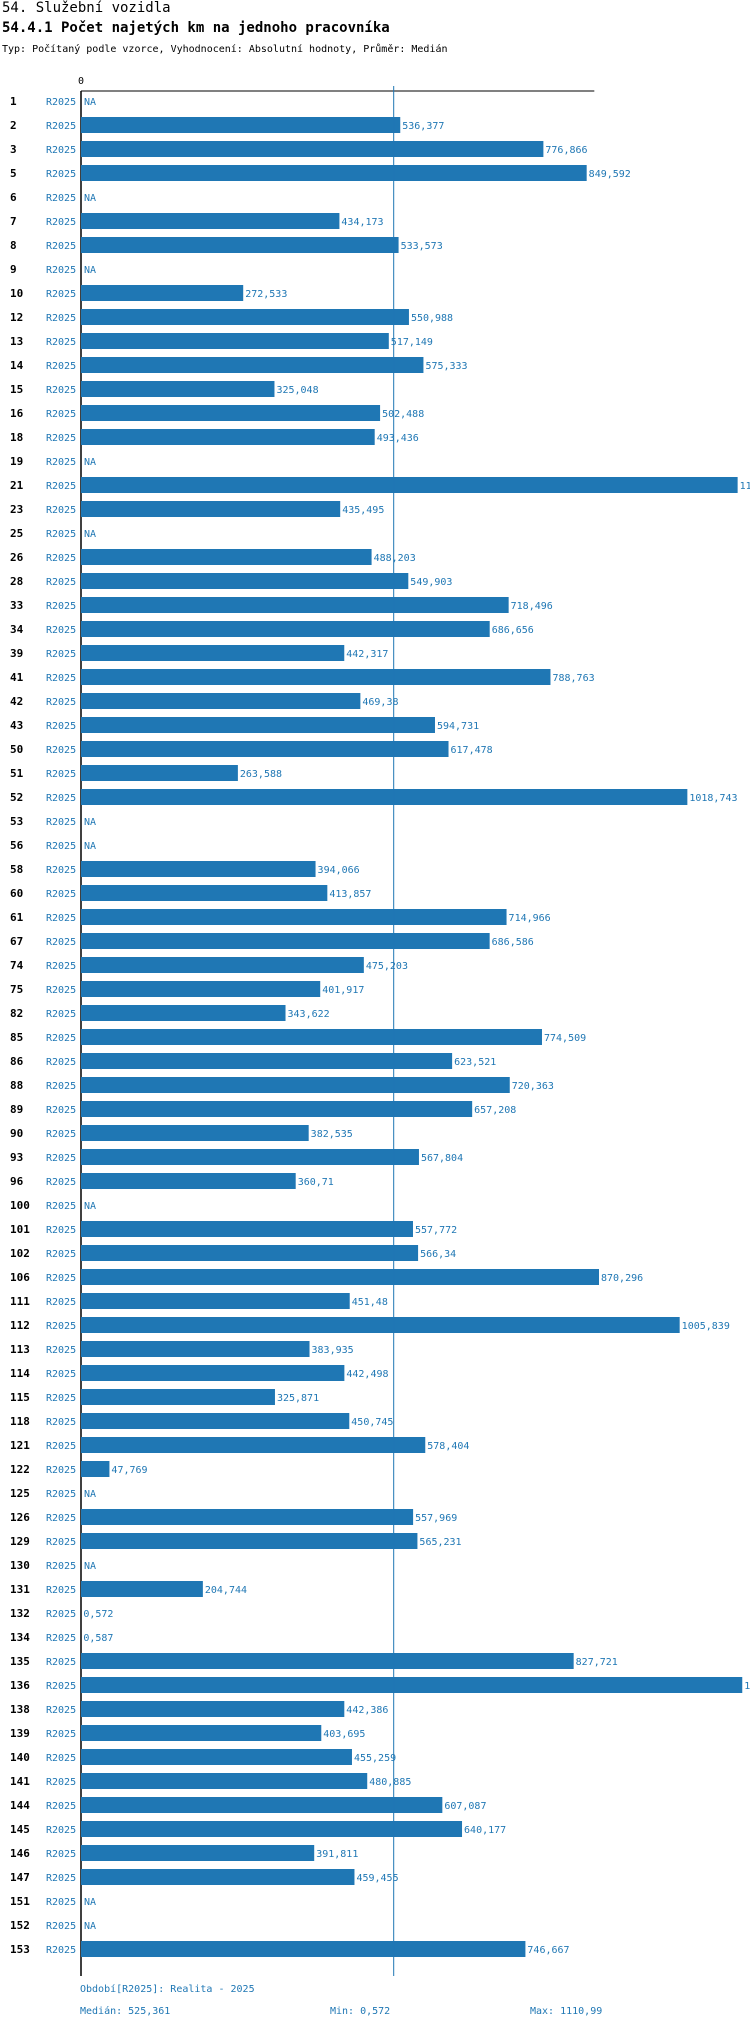 This screenshot has width=750, height=2024. What do you see at coordinates (530, 918) in the screenshot?
I see `bar-value-label: 714,966` at bounding box center [530, 918].